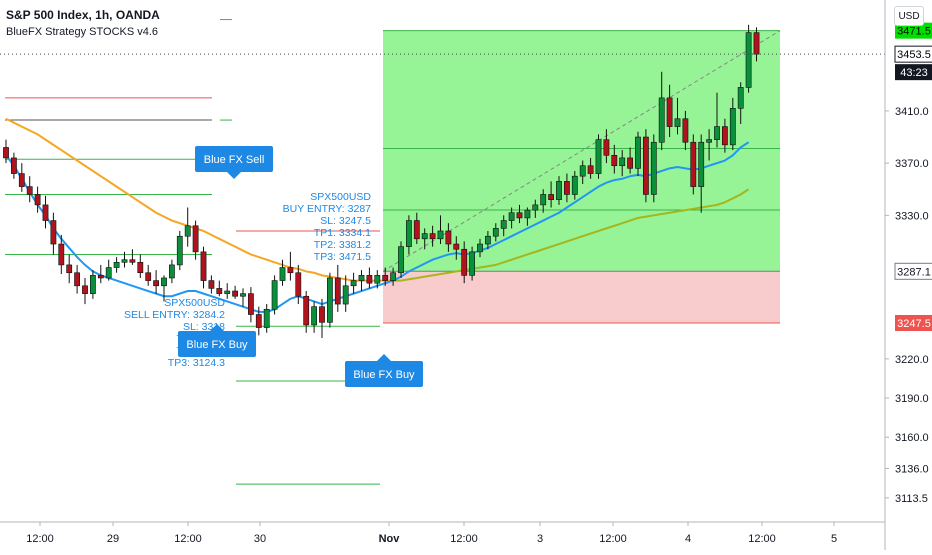  I want to click on price-tag-entry, so click(913, 271).